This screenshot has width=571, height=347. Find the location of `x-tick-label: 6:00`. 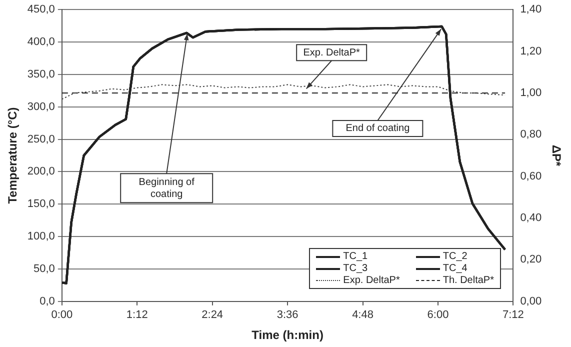

x-tick-label: 6:00 is located at coordinates (438, 315).